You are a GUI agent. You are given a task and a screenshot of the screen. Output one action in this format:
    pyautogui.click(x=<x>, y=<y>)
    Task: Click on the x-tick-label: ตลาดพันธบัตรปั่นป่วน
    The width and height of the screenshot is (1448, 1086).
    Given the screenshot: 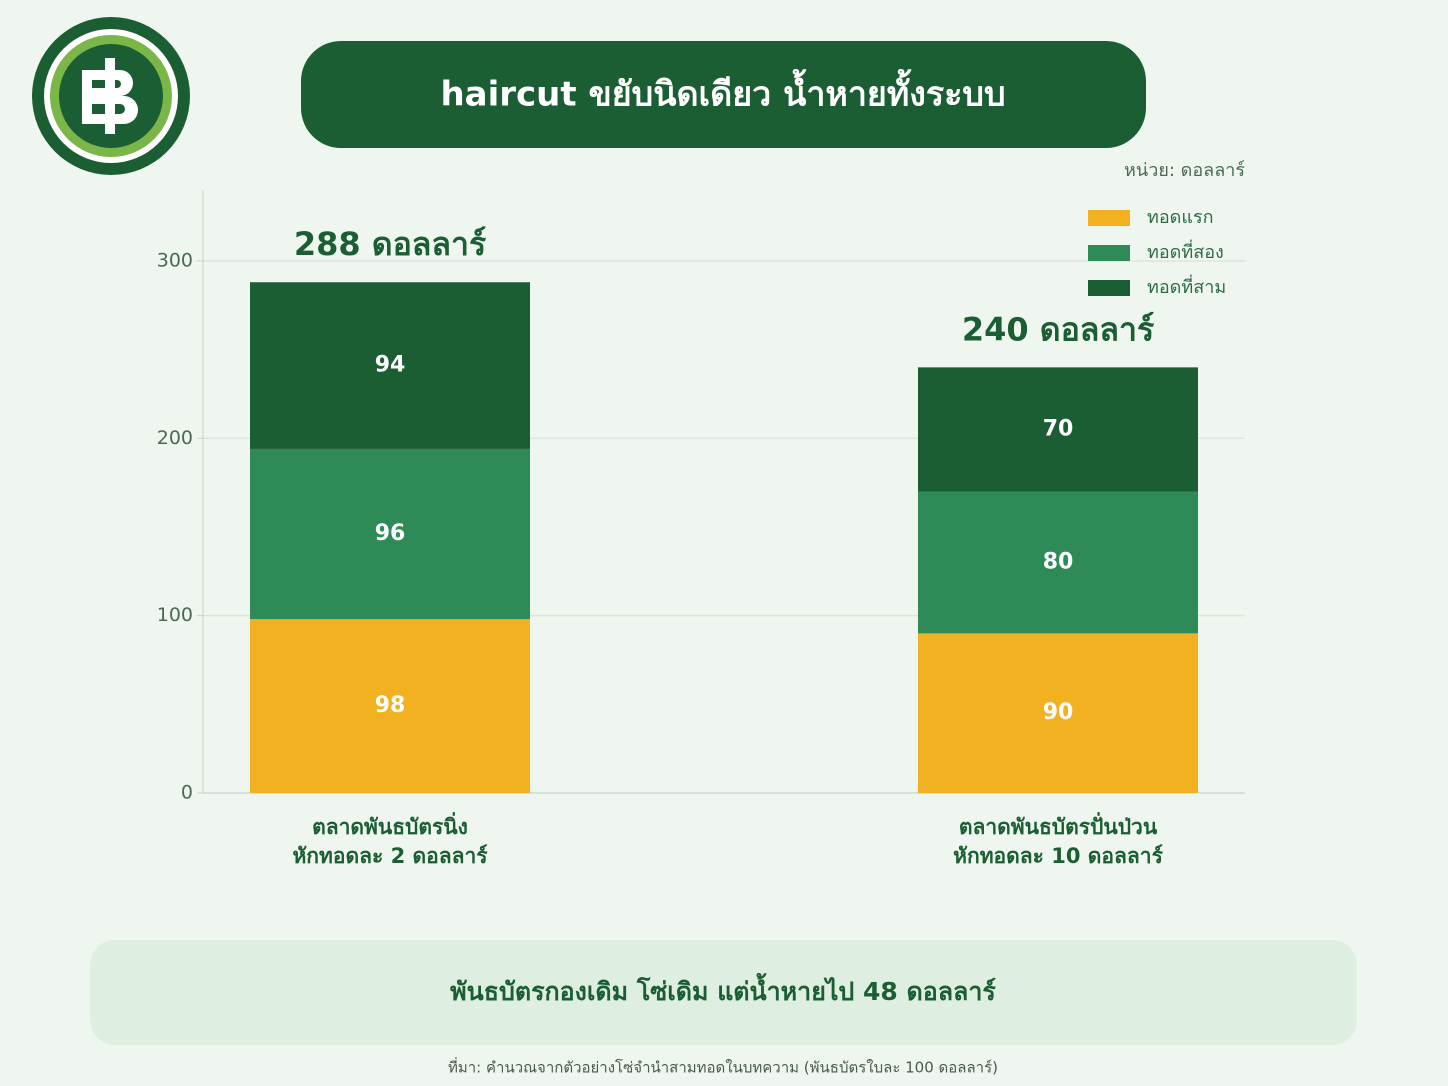 What is the action you would take?
    pyautogui.click(x=1058, y=825)
    